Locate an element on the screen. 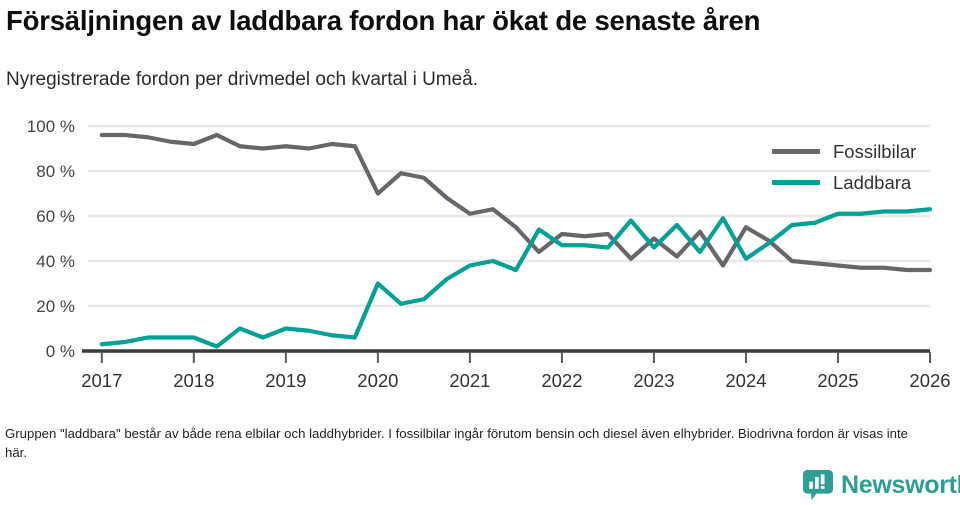  y-axis-tick-label: 40 % is located at coordinates (55, 261).